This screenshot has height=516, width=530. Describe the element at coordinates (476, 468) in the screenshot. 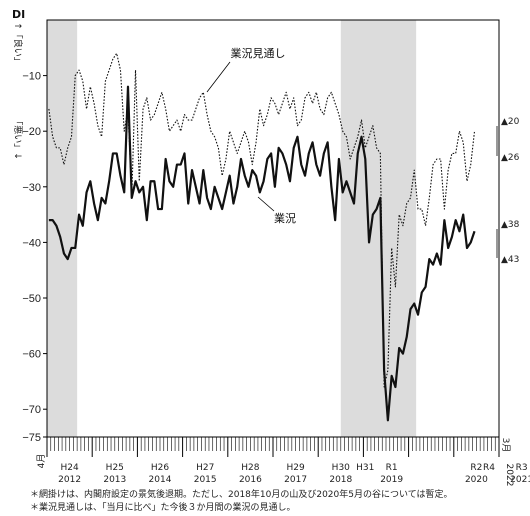

I see `x-era-label: R2` at that location.